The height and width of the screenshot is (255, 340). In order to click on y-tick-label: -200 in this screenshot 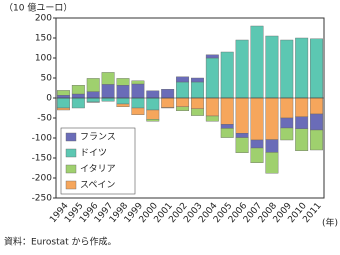, I will do `click(42, 179)`.